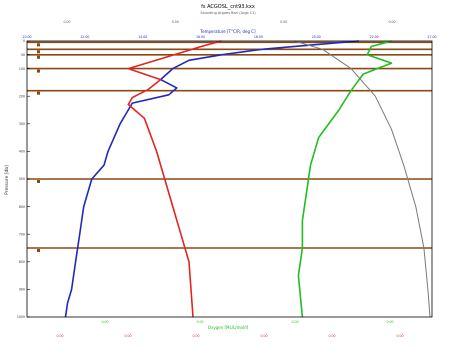 The image size is (456, 347). Describe the element at coordinates (389, 322) in the screenshot. I see `bottom-tick-label-3: 0.00` at that location.